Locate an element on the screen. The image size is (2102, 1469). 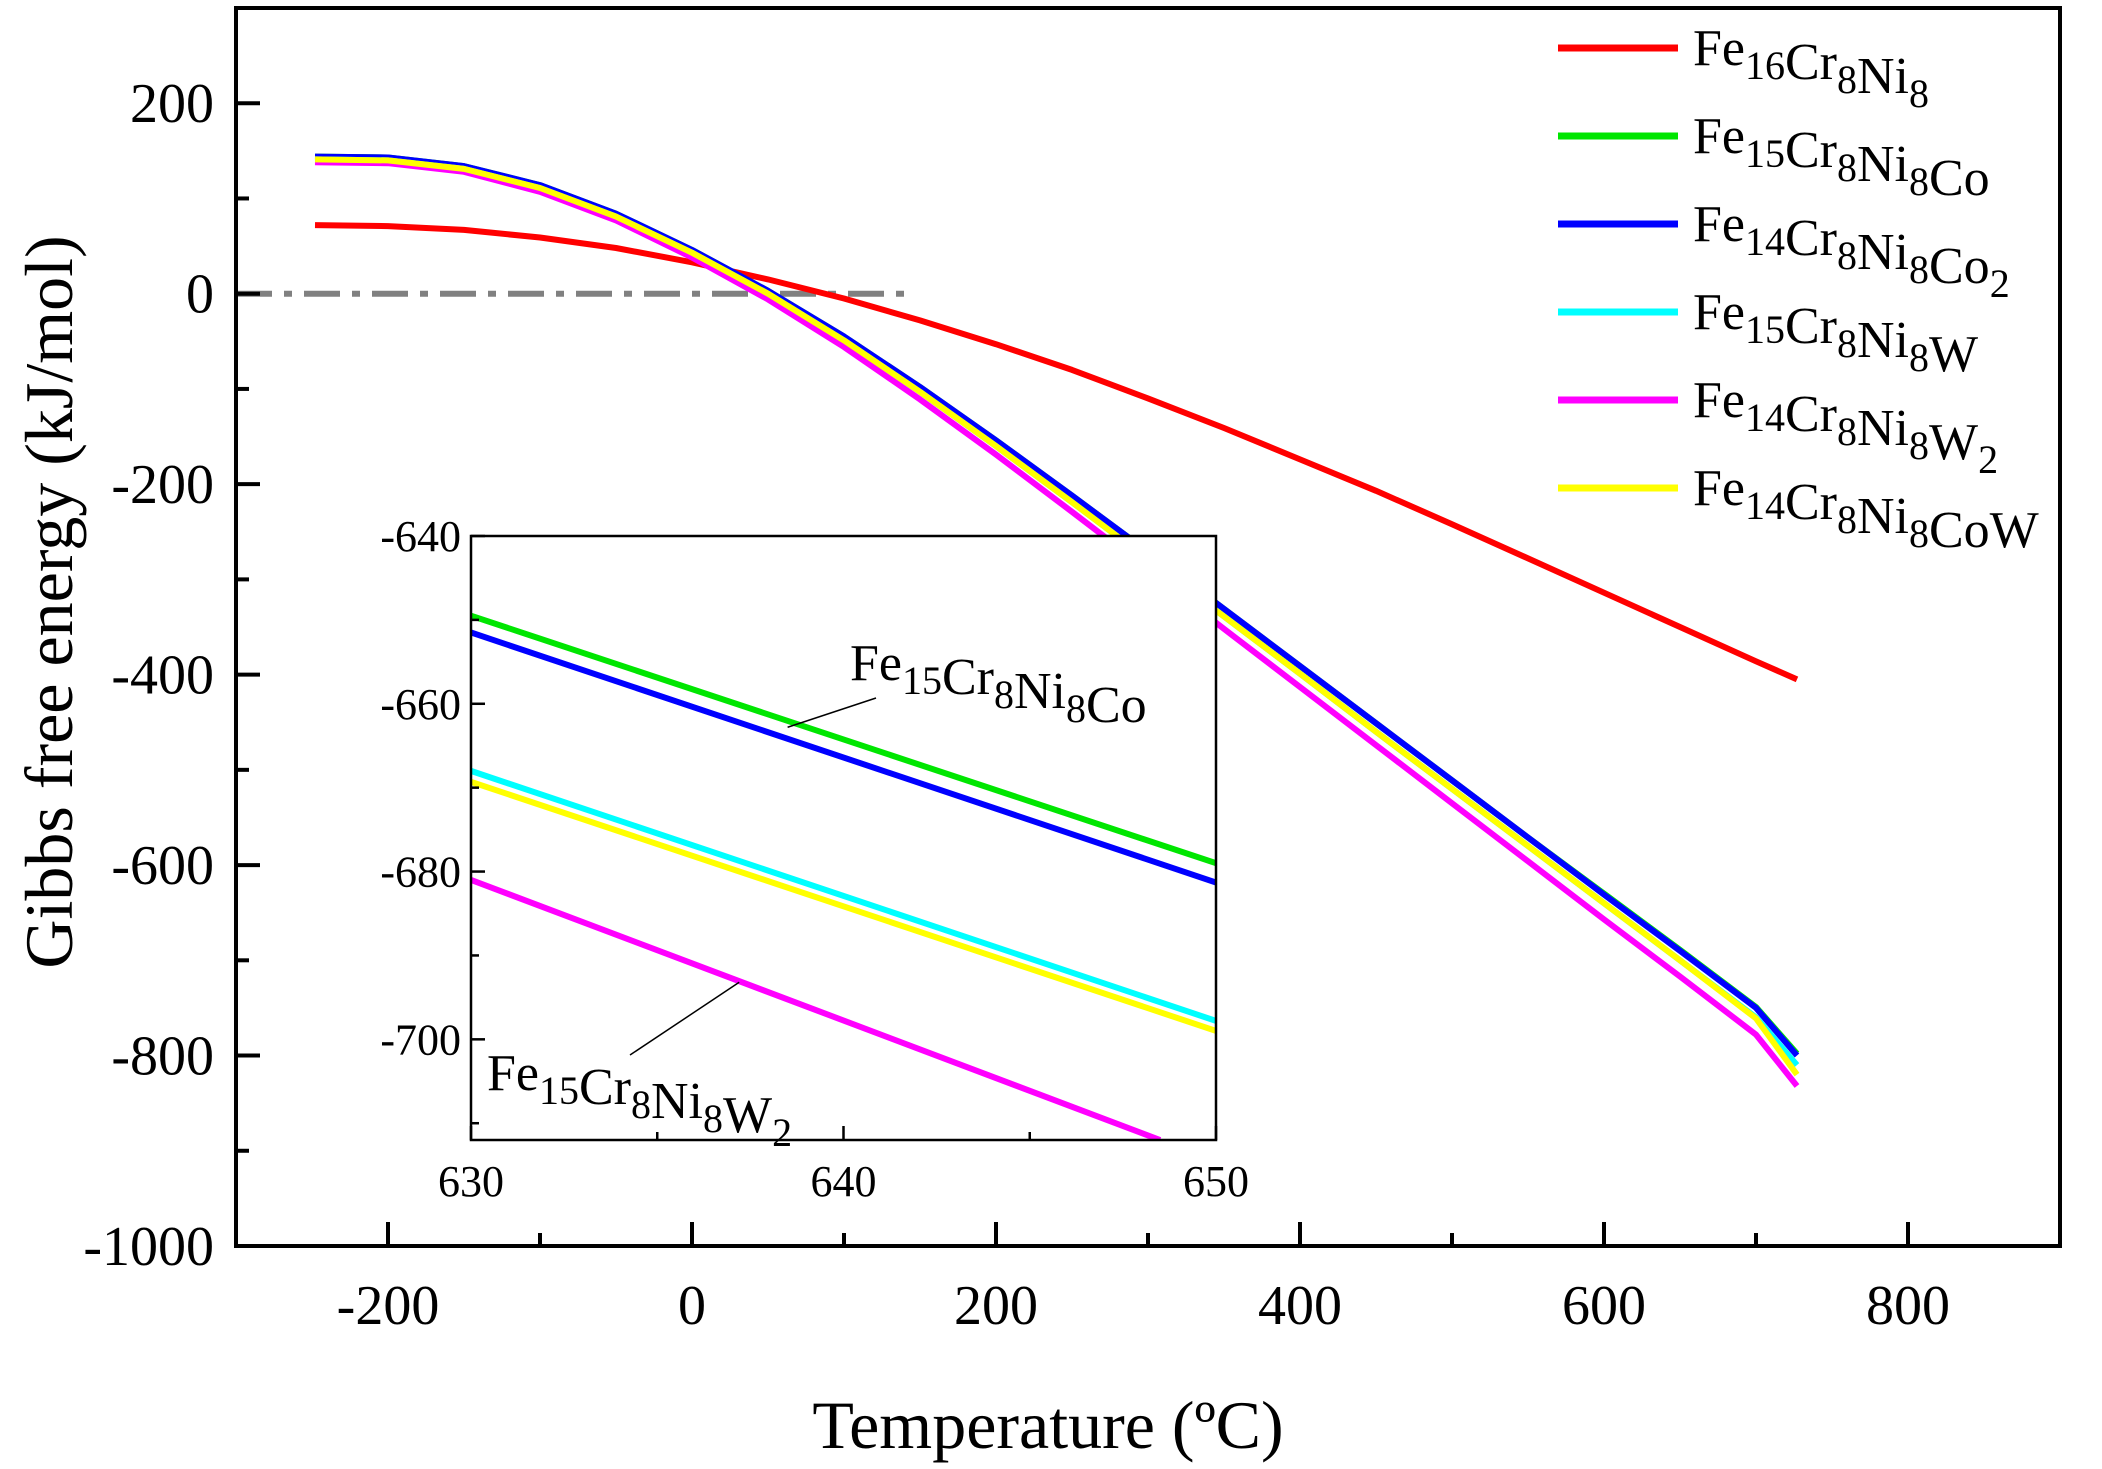
legend-label-s1-symbol: Cr is located at coordinates (1811, 62).